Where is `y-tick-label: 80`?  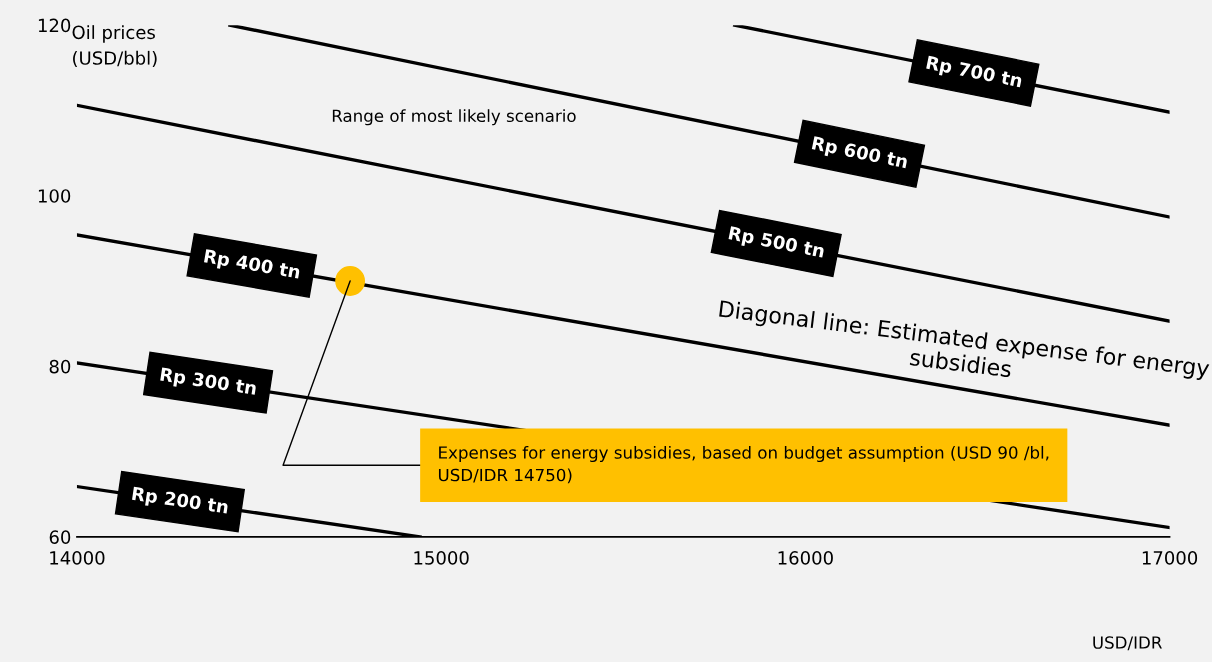 y-tick-label: 80 is located at coordinates (60, 366).